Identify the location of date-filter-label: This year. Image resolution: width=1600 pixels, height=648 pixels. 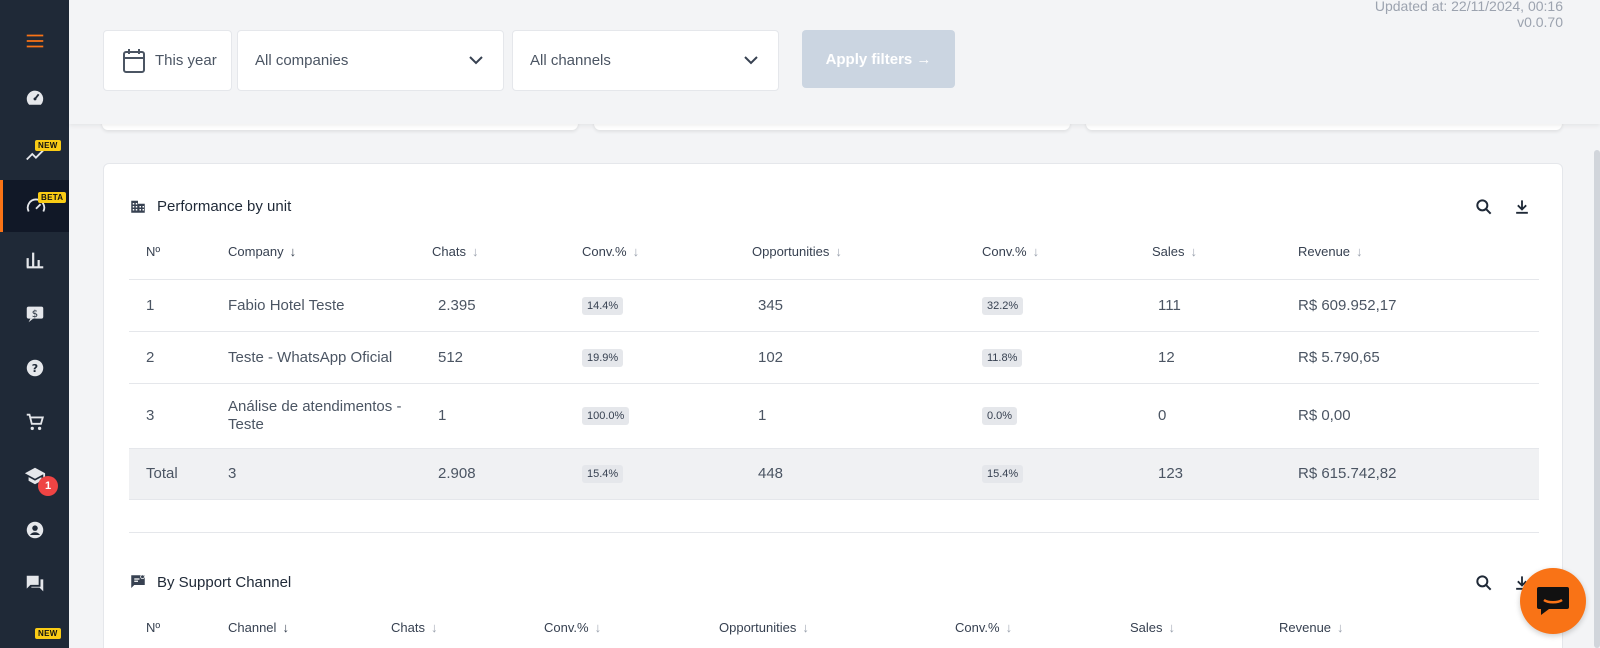
(186, 60).